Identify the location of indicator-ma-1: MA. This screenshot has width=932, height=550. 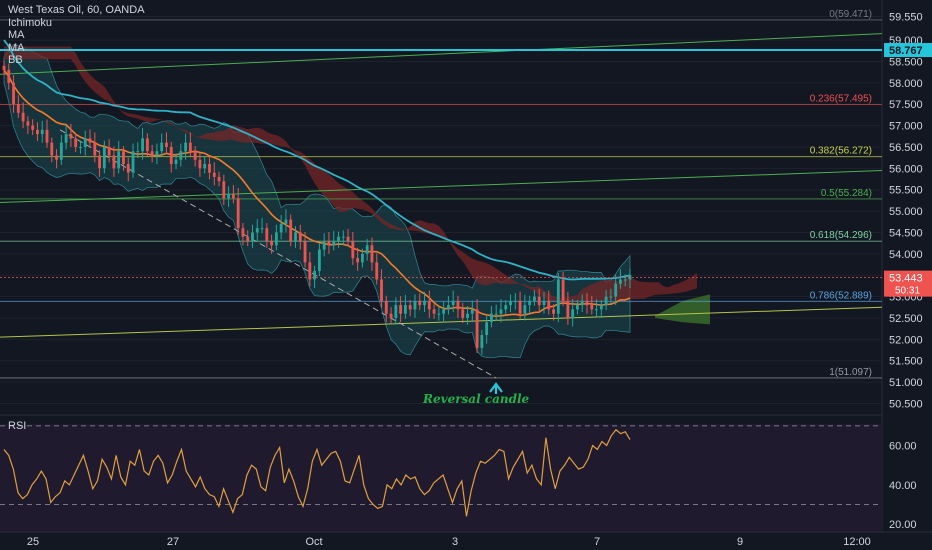
(16, 35).